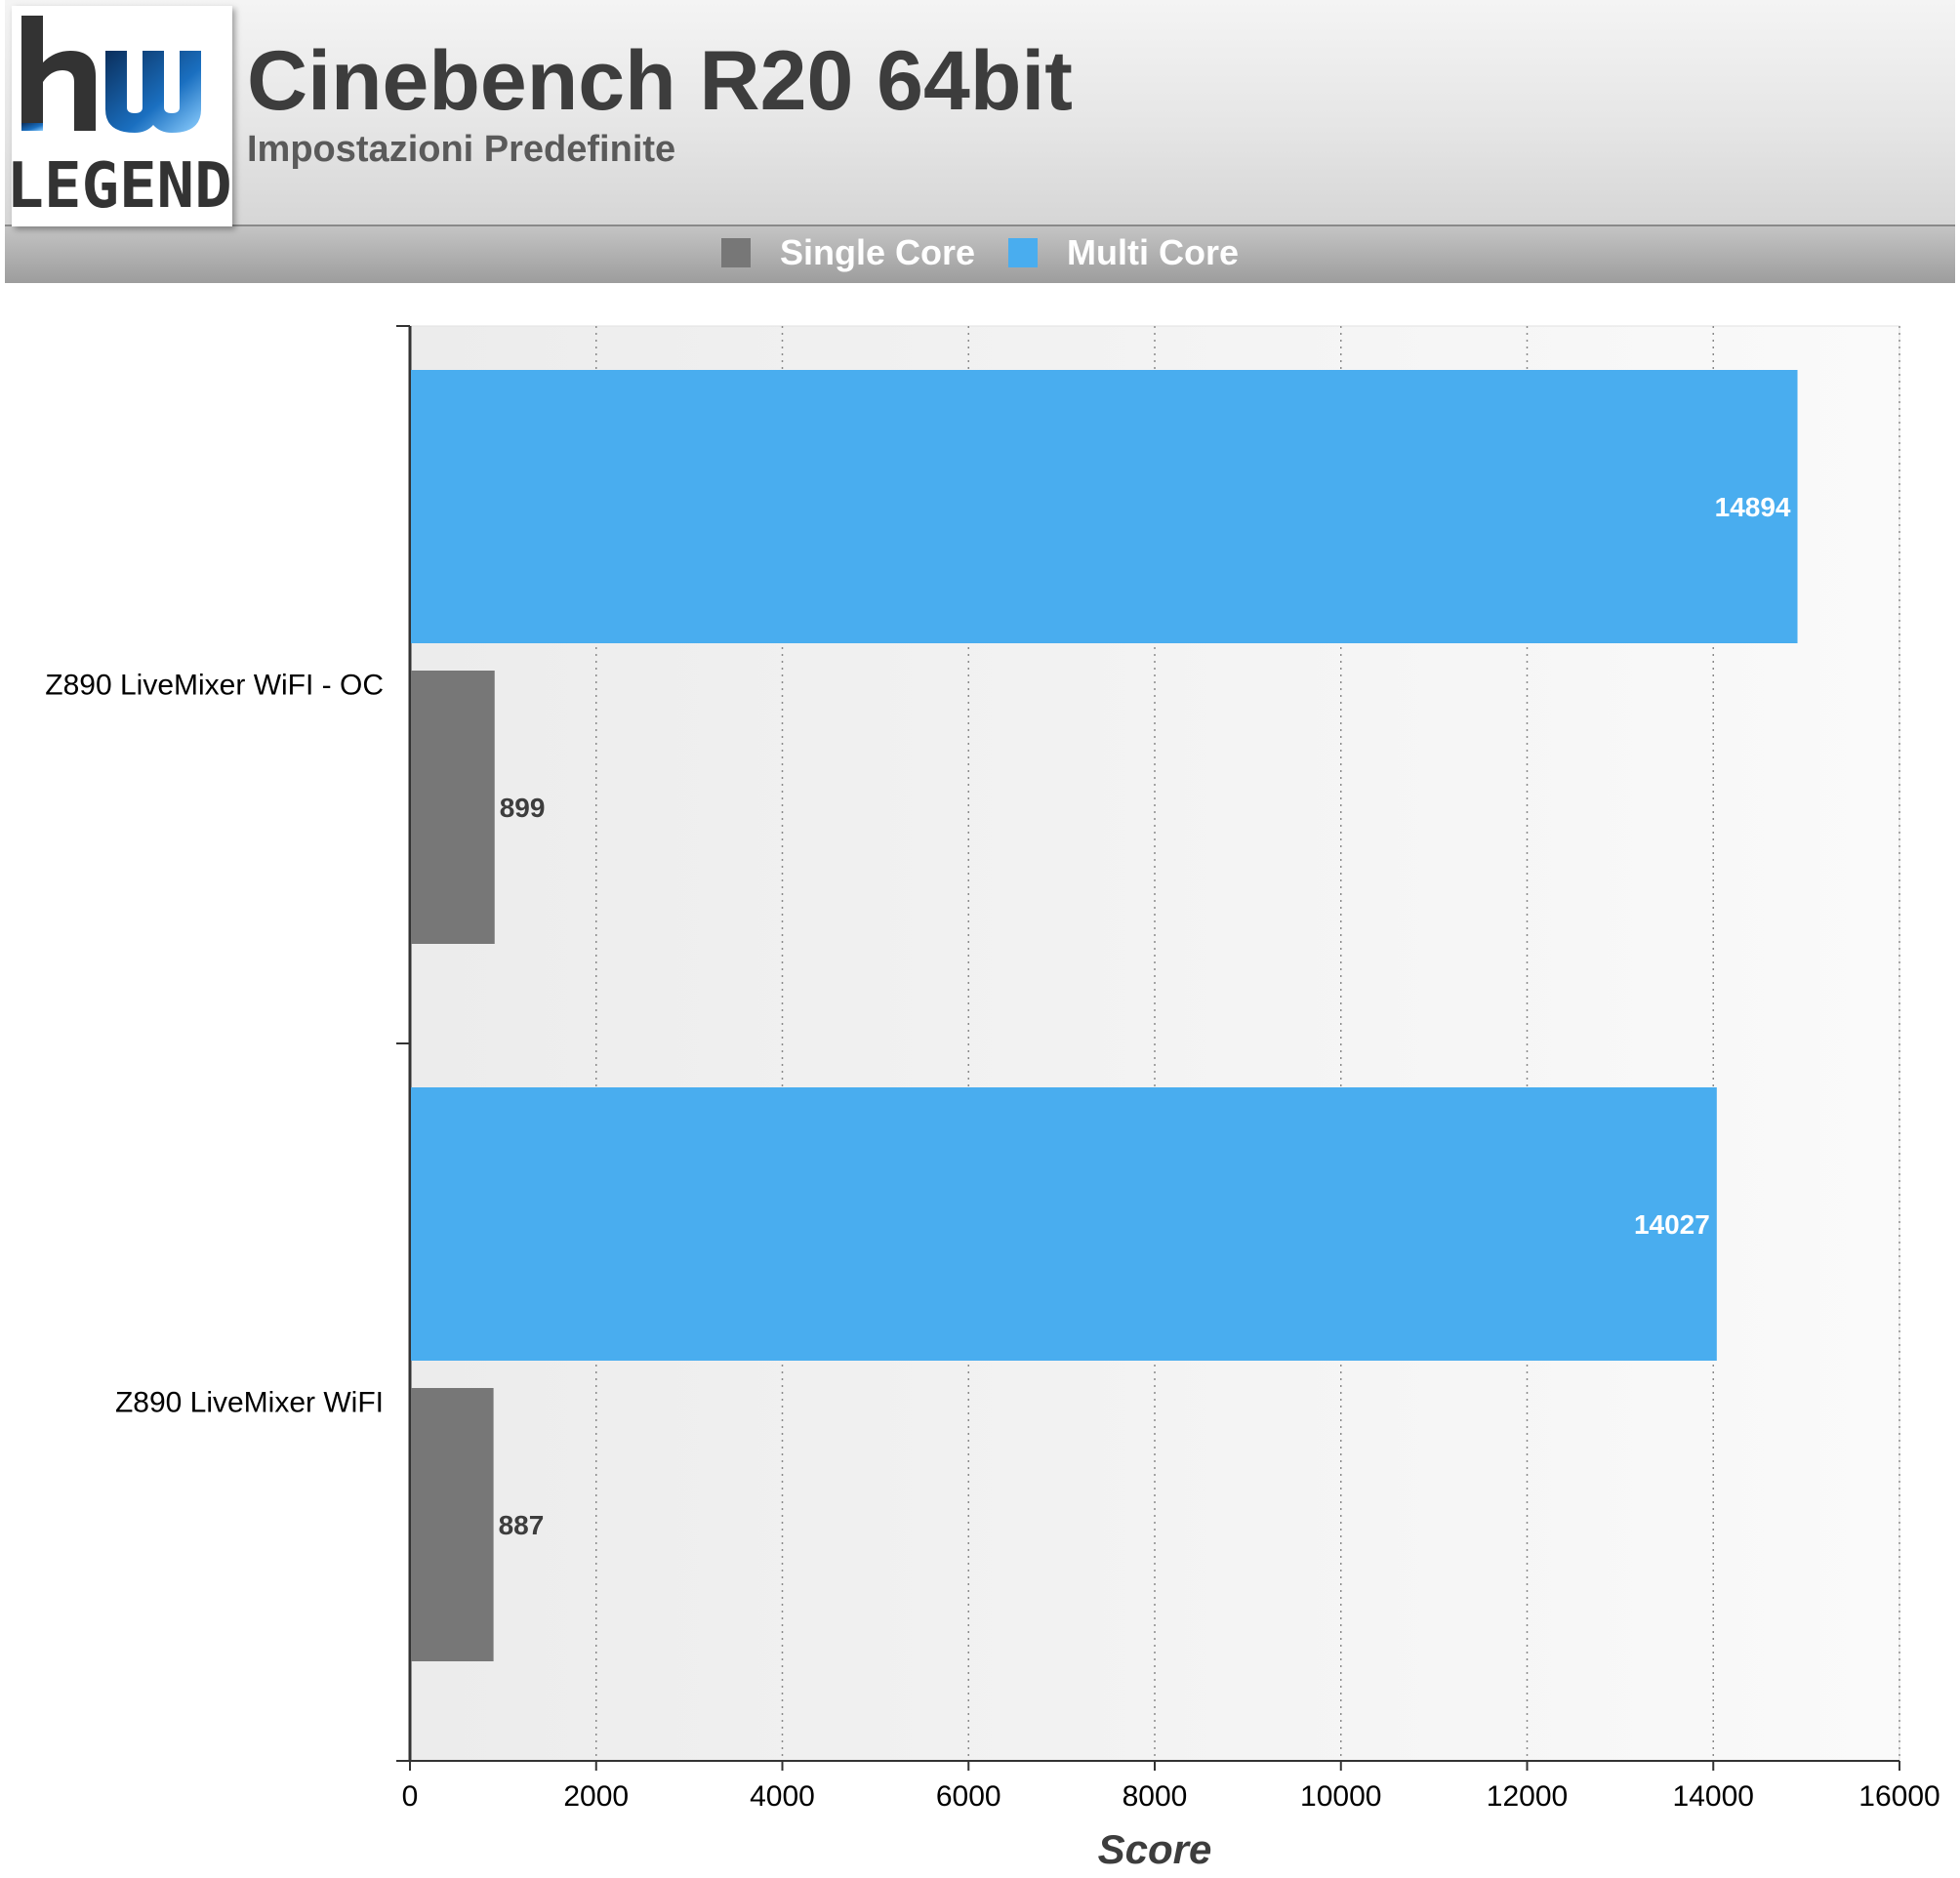 This screenshot has height=1878, width=1960. What do you see at coordinates (1899, 1797) in the screenshot?
I see `x-tick-label: 16000` at bounding box center [1899, 1797].